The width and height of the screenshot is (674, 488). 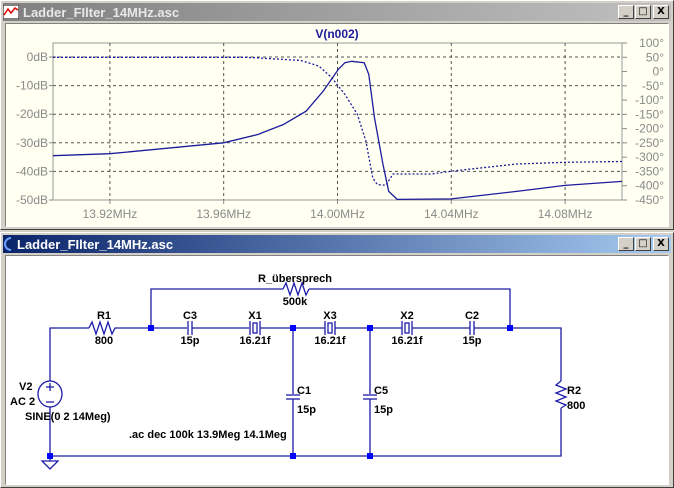 I want to click on y2-tick-label: -350°, so click(x=649, y=171).